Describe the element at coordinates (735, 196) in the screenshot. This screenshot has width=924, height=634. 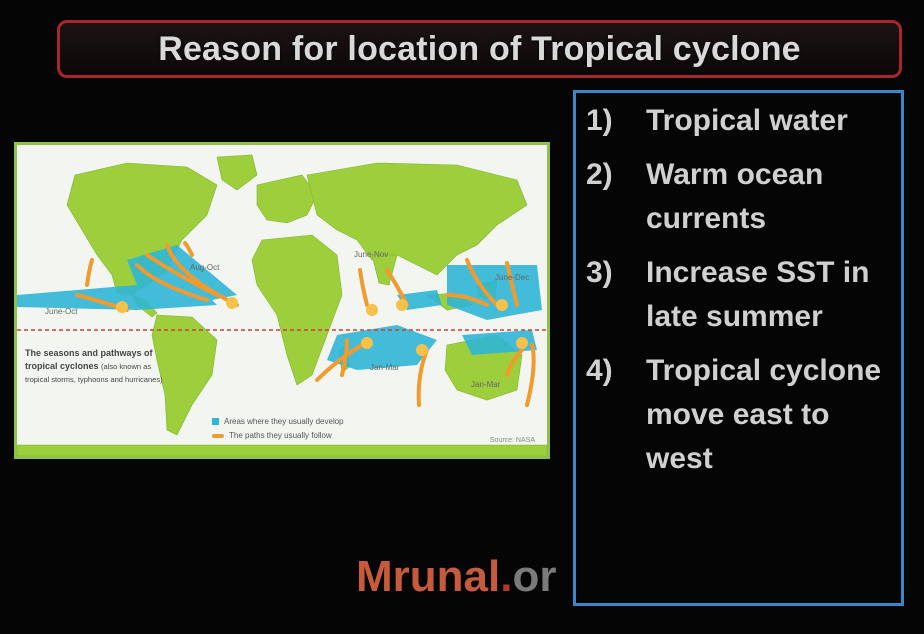
I see `reason-text: Warm ocean currents` at that location.